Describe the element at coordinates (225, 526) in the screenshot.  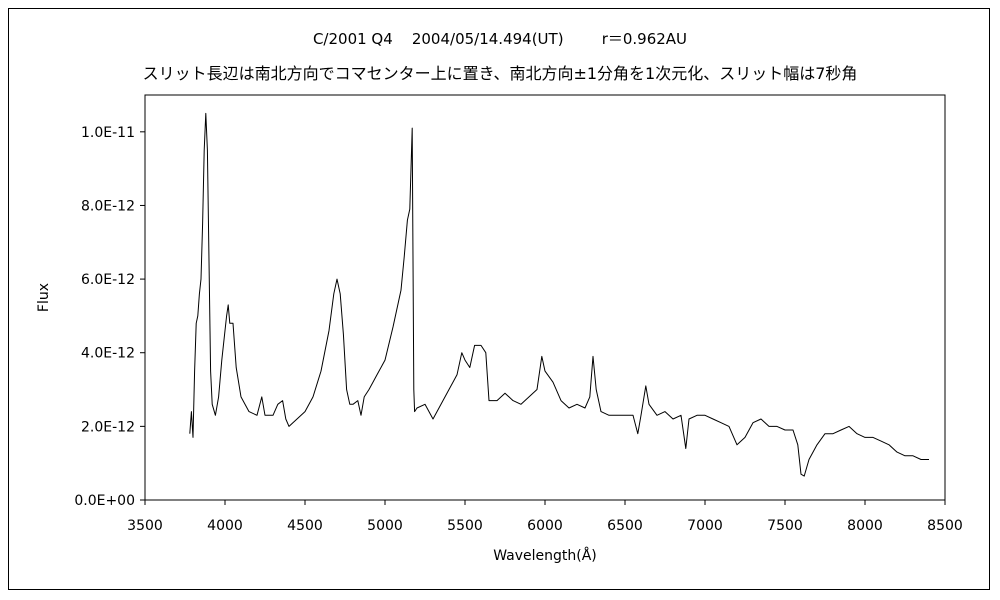
I see `x-tick-label: 4000` at that location.